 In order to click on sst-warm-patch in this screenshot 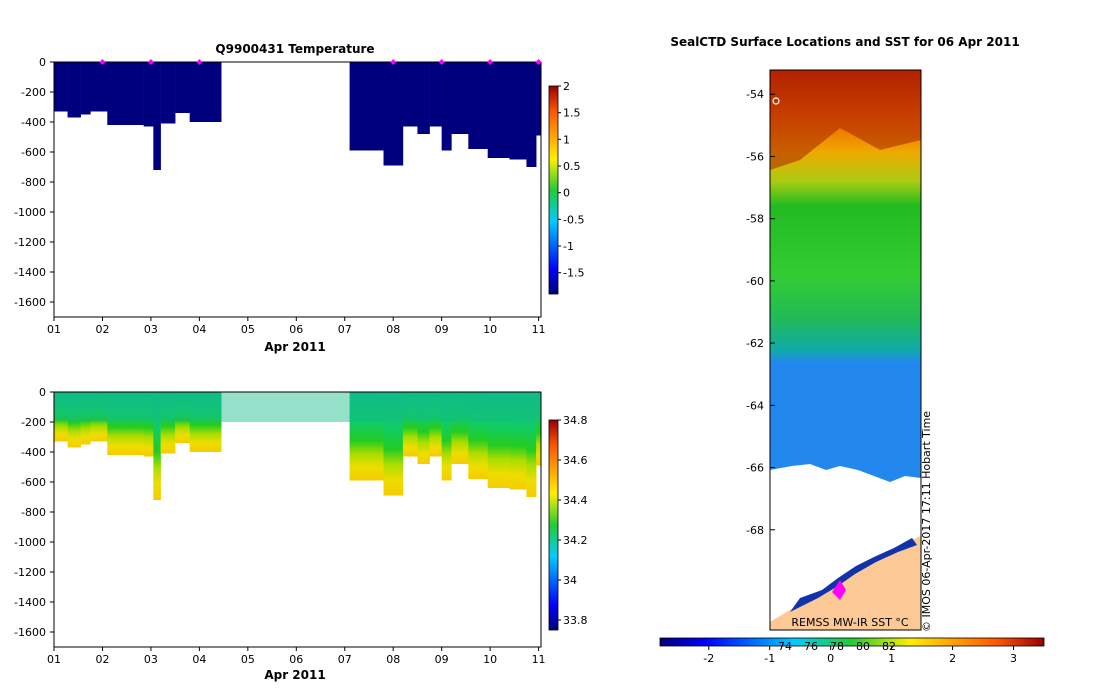, I will do `click(845, 120)`.